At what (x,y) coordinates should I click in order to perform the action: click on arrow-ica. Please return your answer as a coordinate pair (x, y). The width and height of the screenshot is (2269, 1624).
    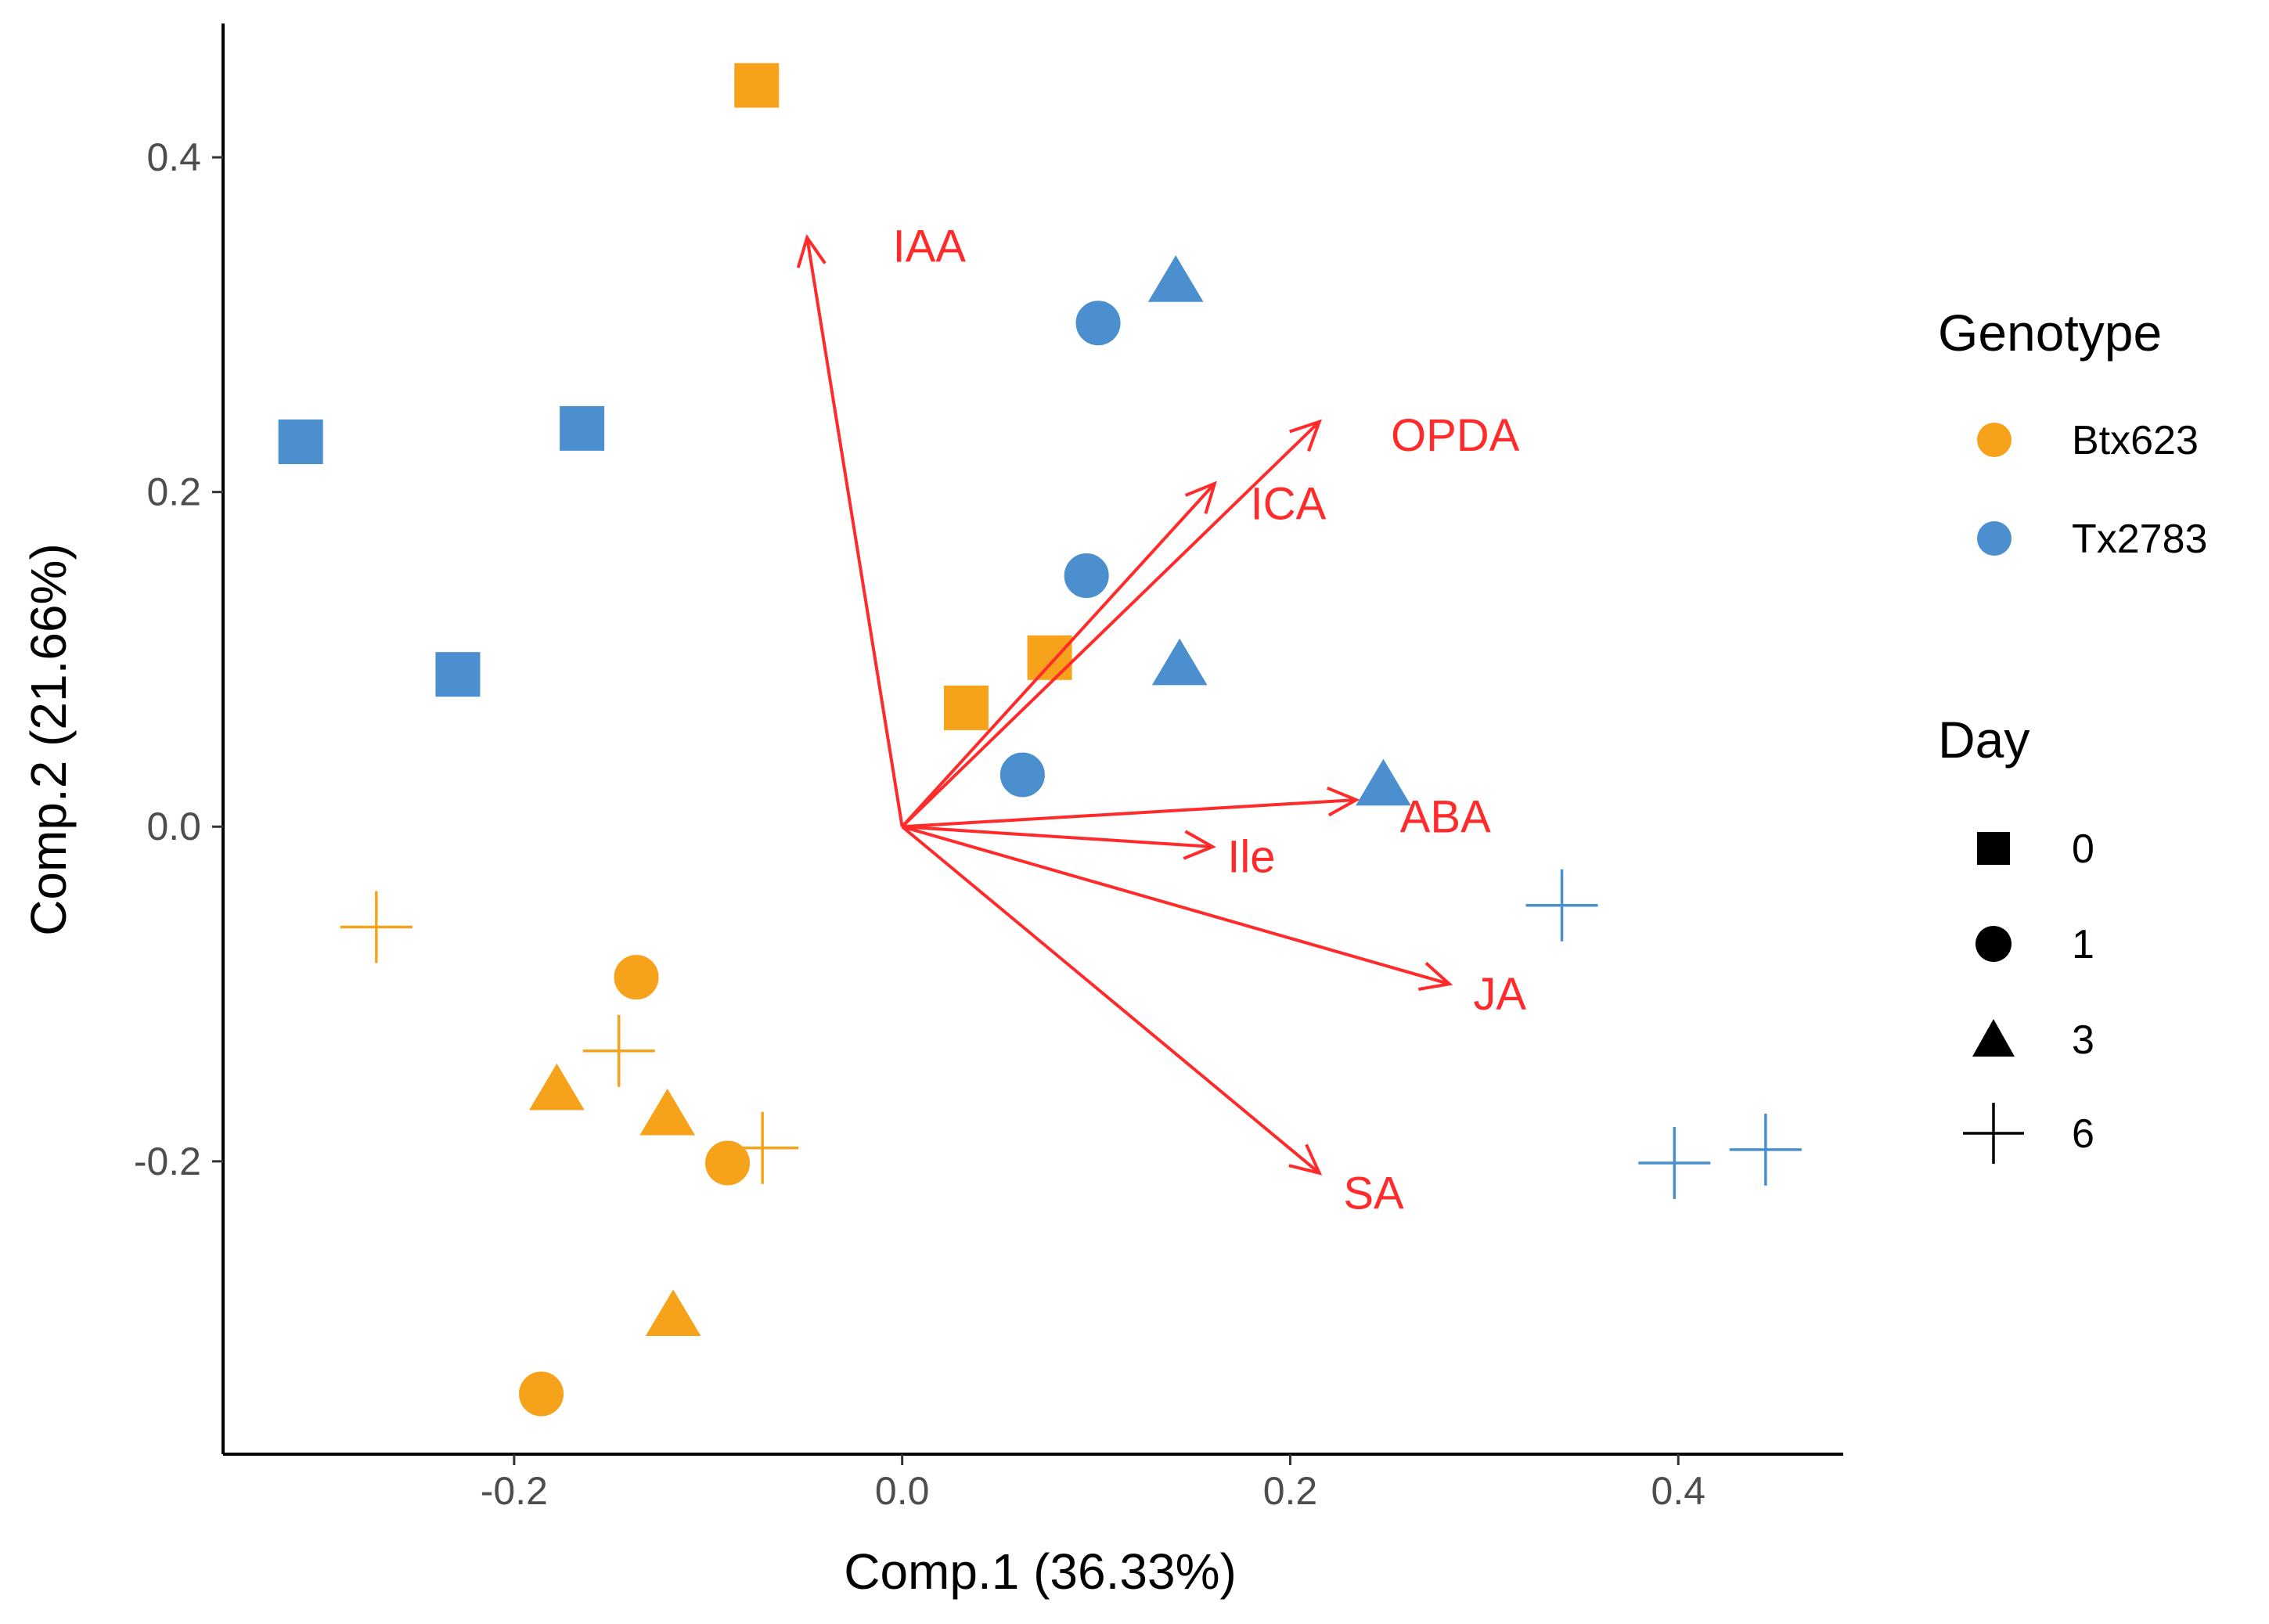
    Looking at the image, I should click on (1058, 655).